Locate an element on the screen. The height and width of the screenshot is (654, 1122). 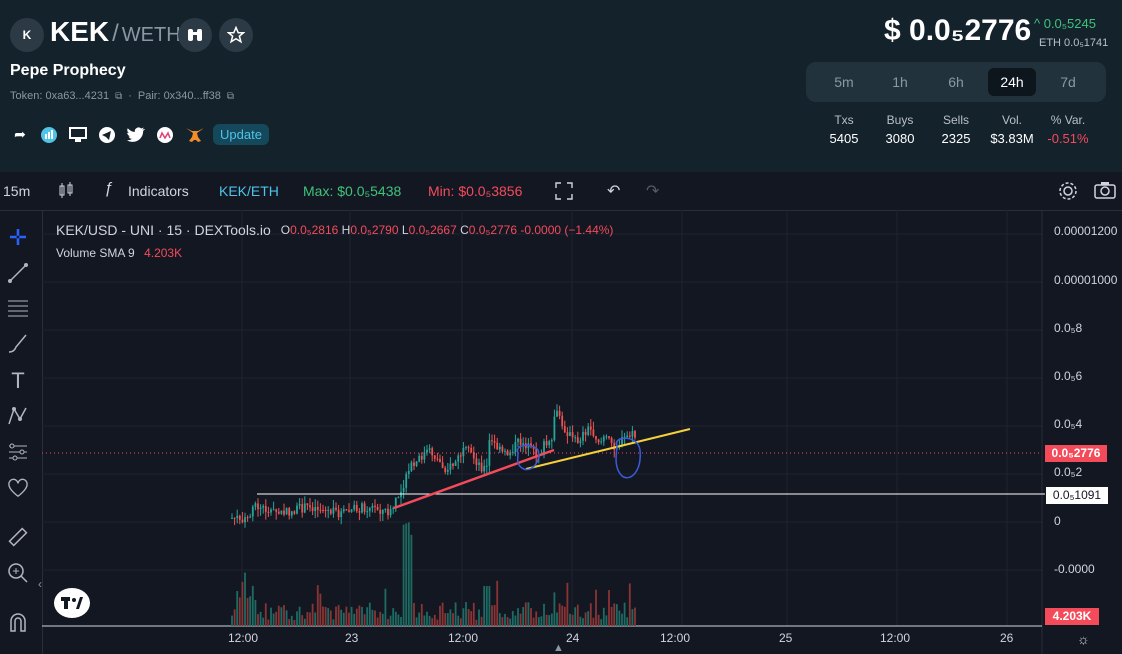
x-label-1: 23 is located at coordinates (352, 638).